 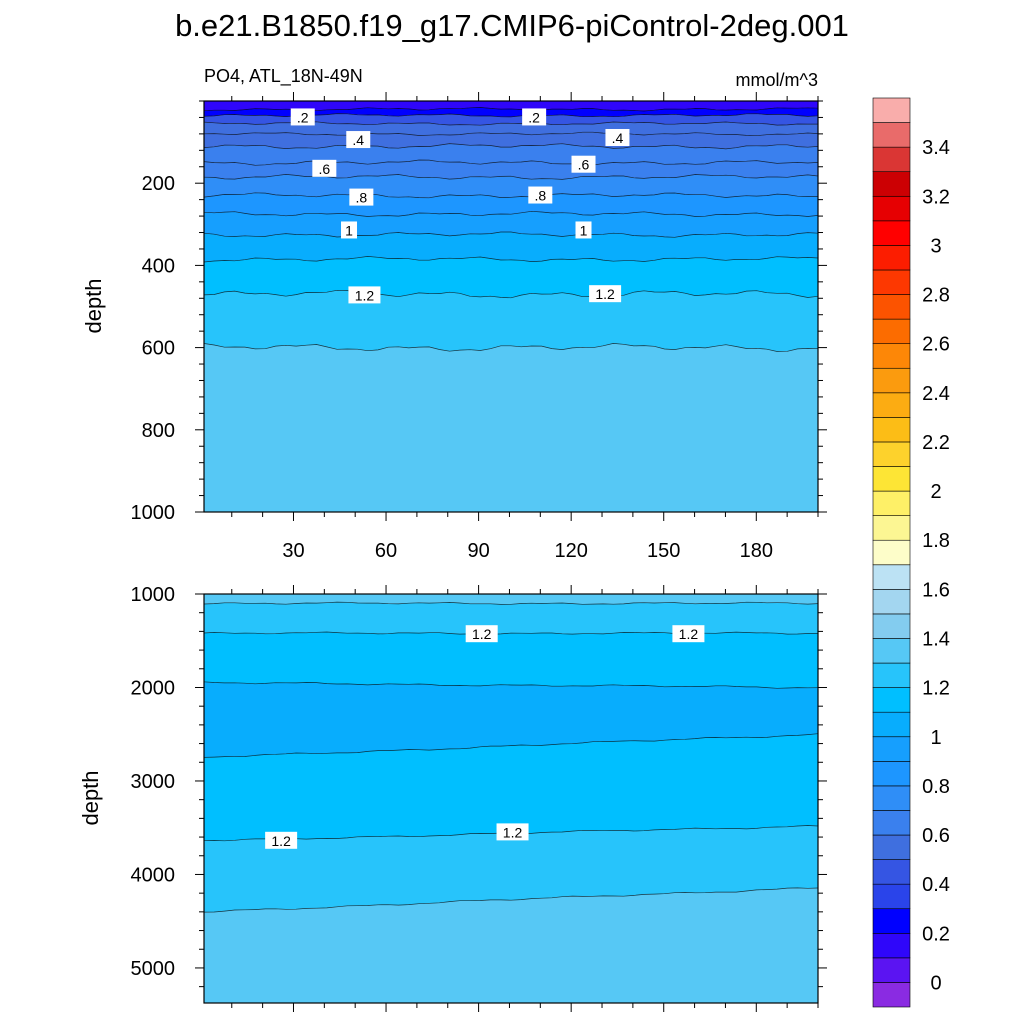 What do you see at coordinates (936, 590) in the screenshot?
I see `colorbar-tick-label: 1.6` at bounding box center [936, 590].